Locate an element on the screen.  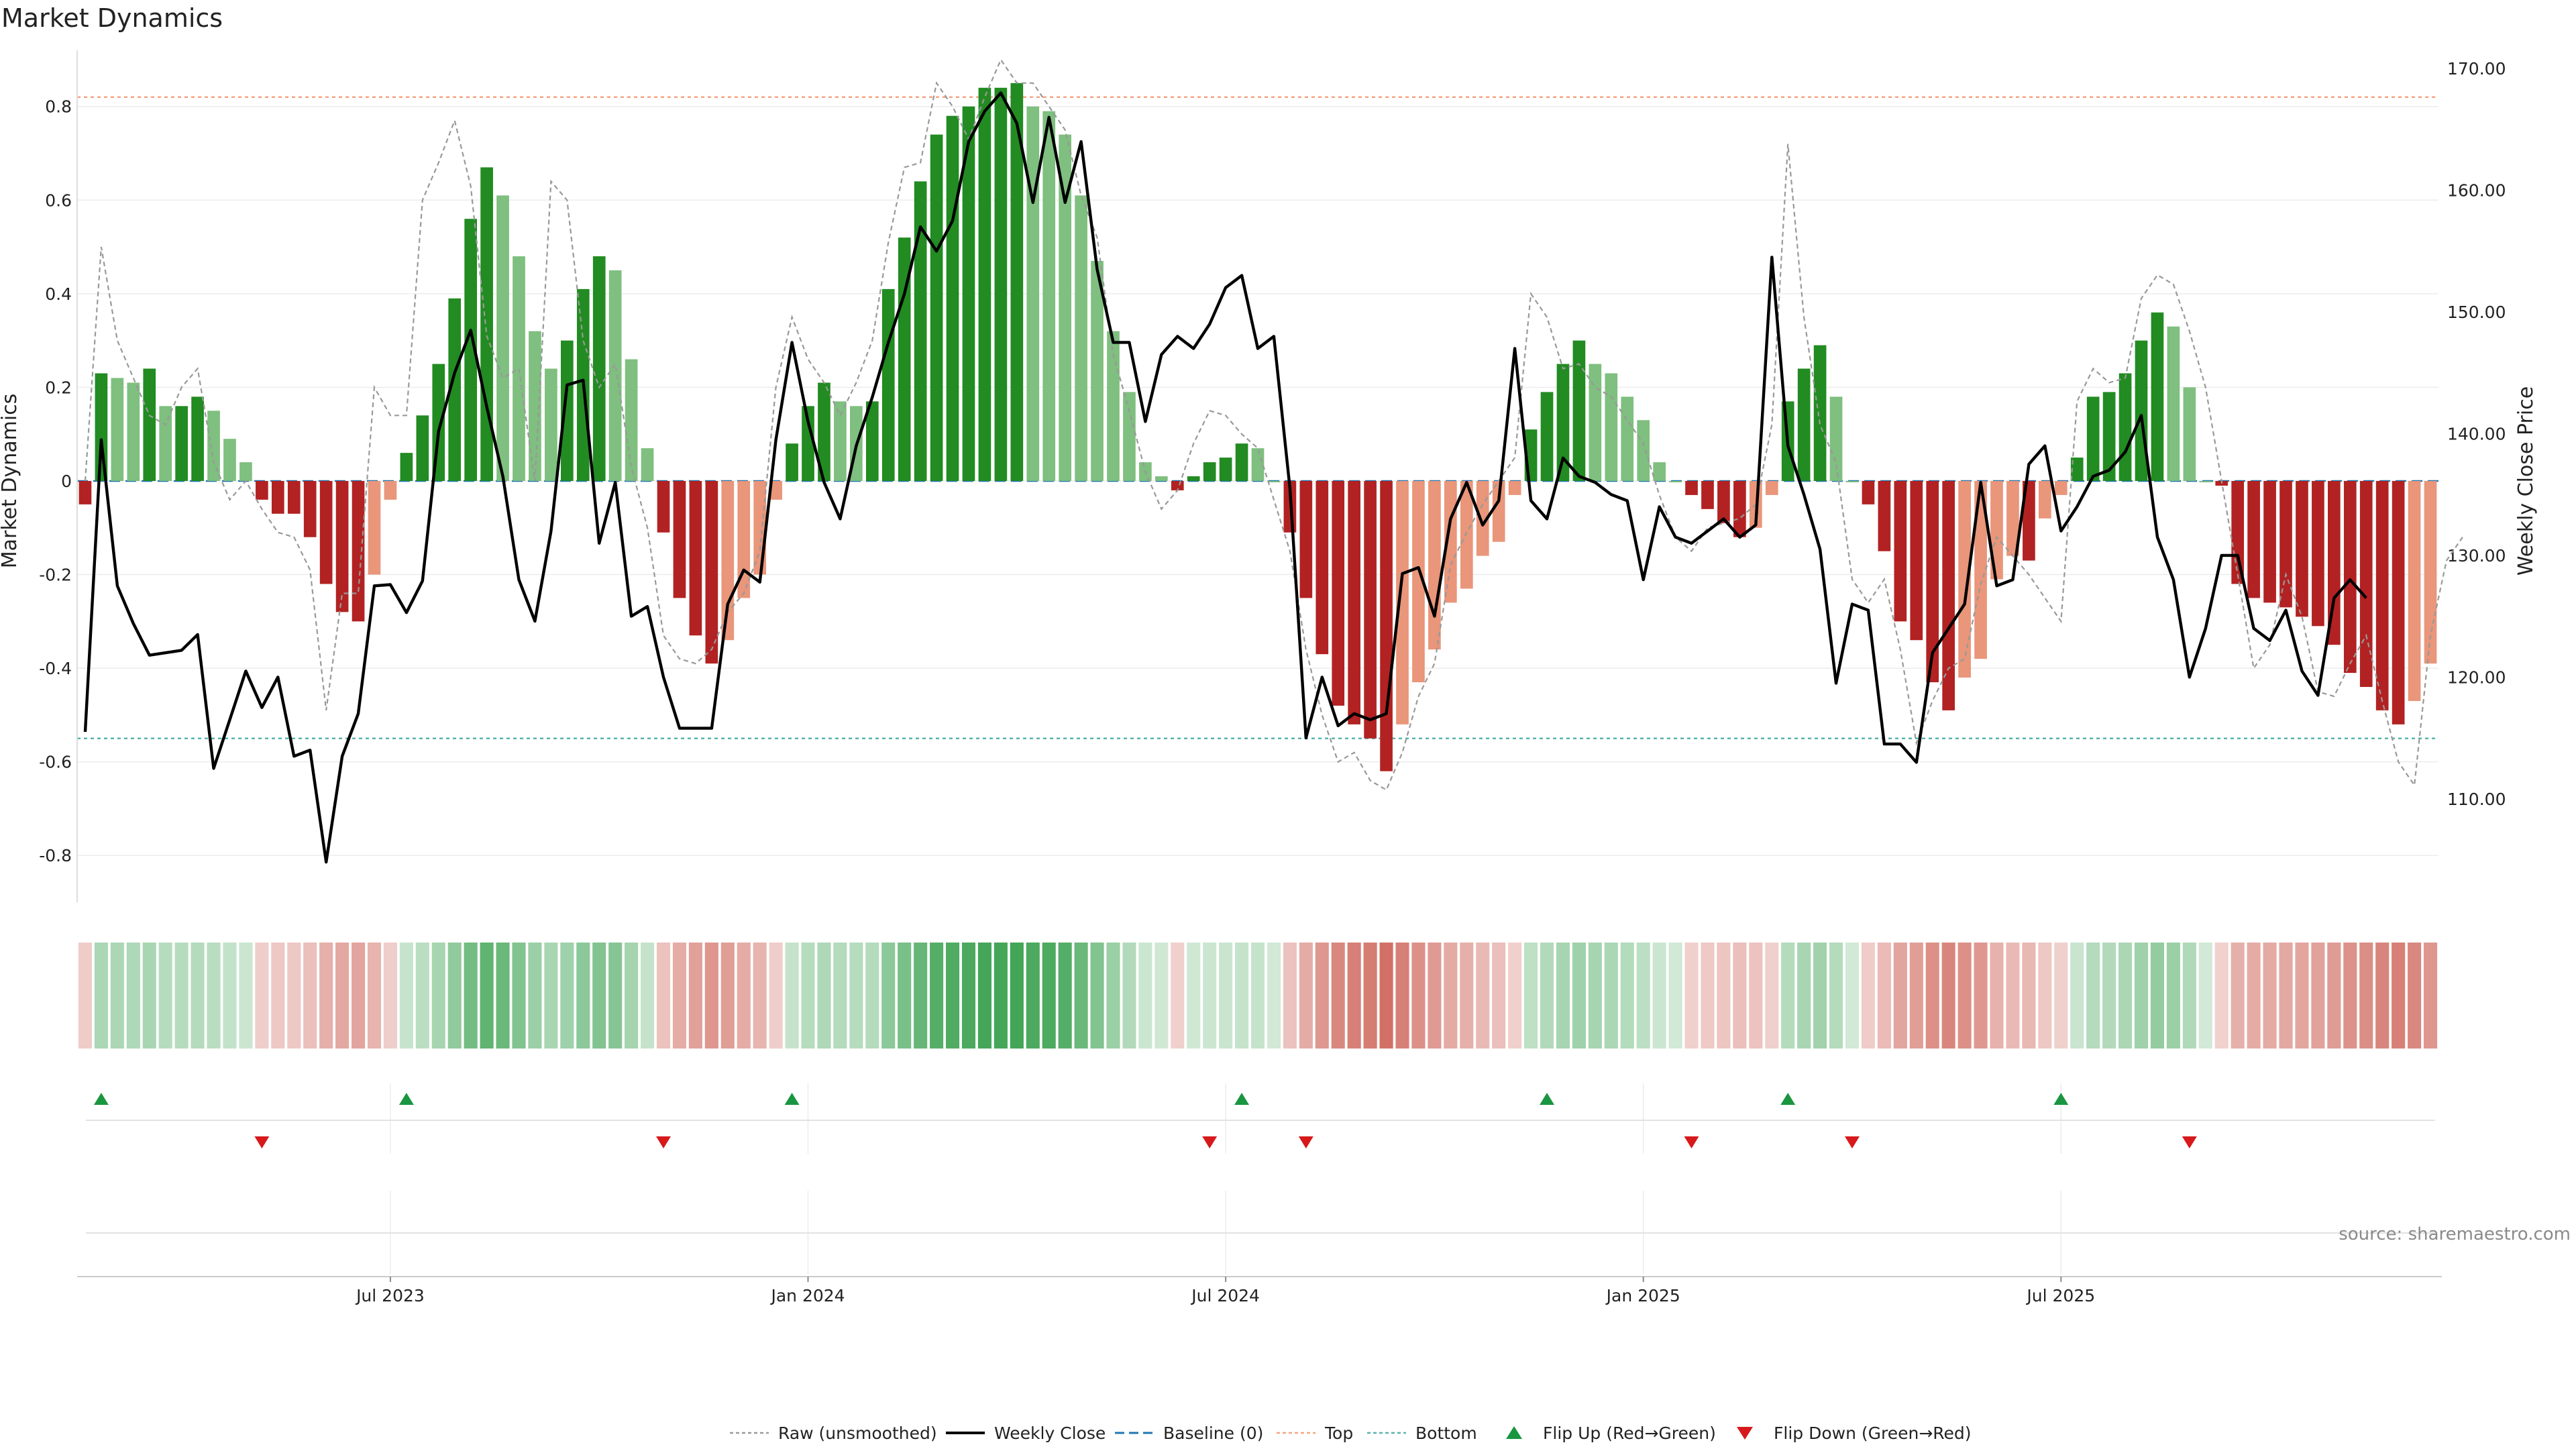
y2-tick-label: 150.00 is located at coordinates (2476, 312).